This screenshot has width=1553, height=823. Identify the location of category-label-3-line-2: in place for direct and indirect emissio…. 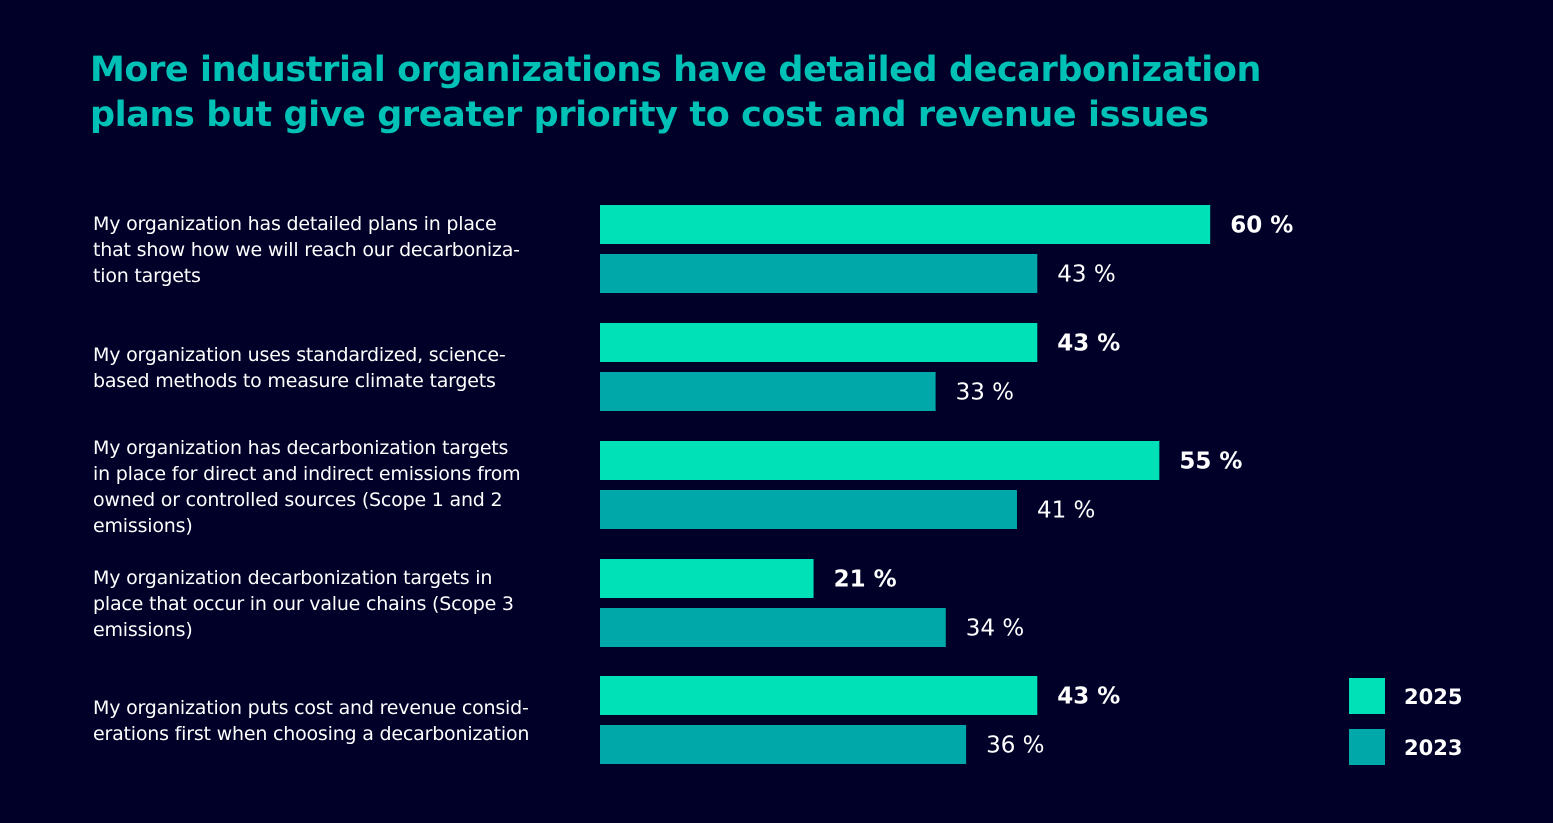
(307, 474).